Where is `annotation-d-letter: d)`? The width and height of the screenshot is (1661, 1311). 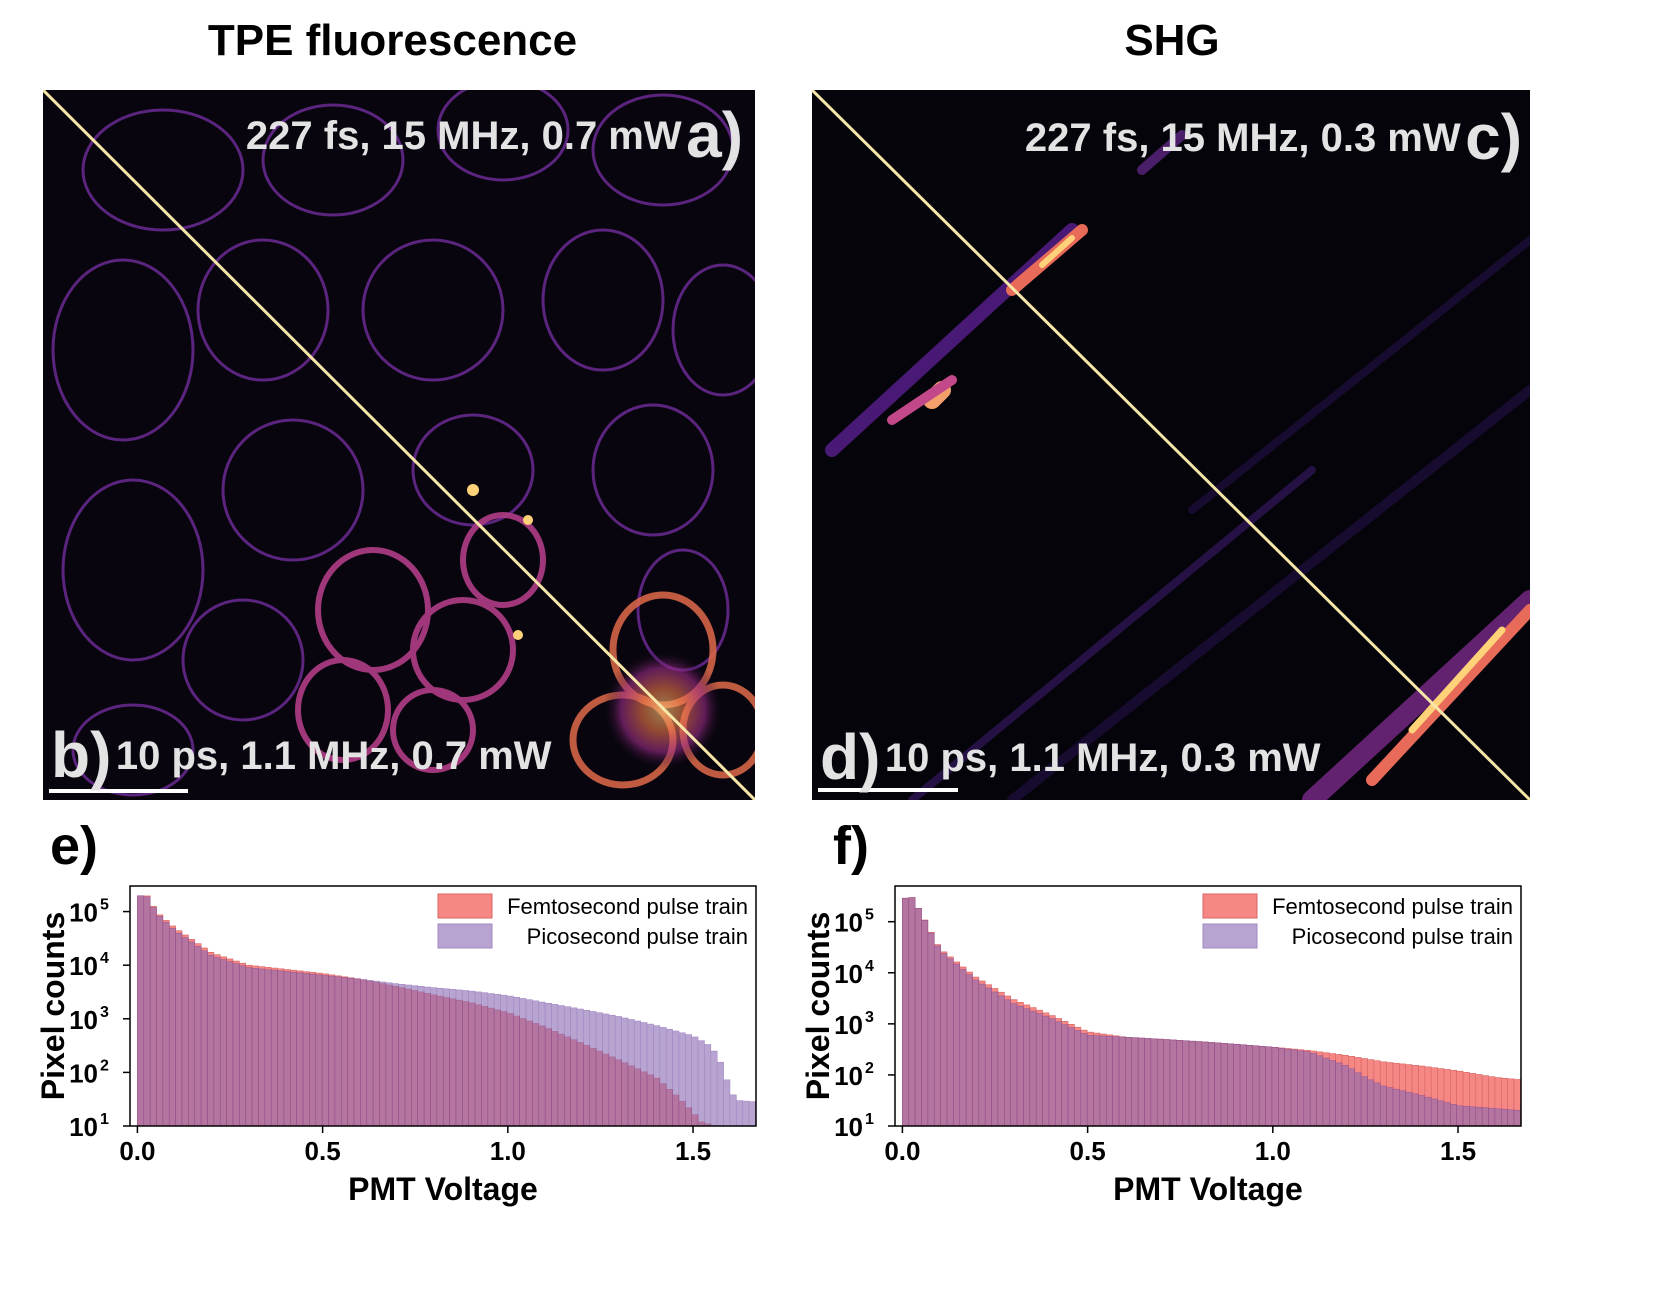 annotation-d-letter: d) is located at coordinates (850, 757).